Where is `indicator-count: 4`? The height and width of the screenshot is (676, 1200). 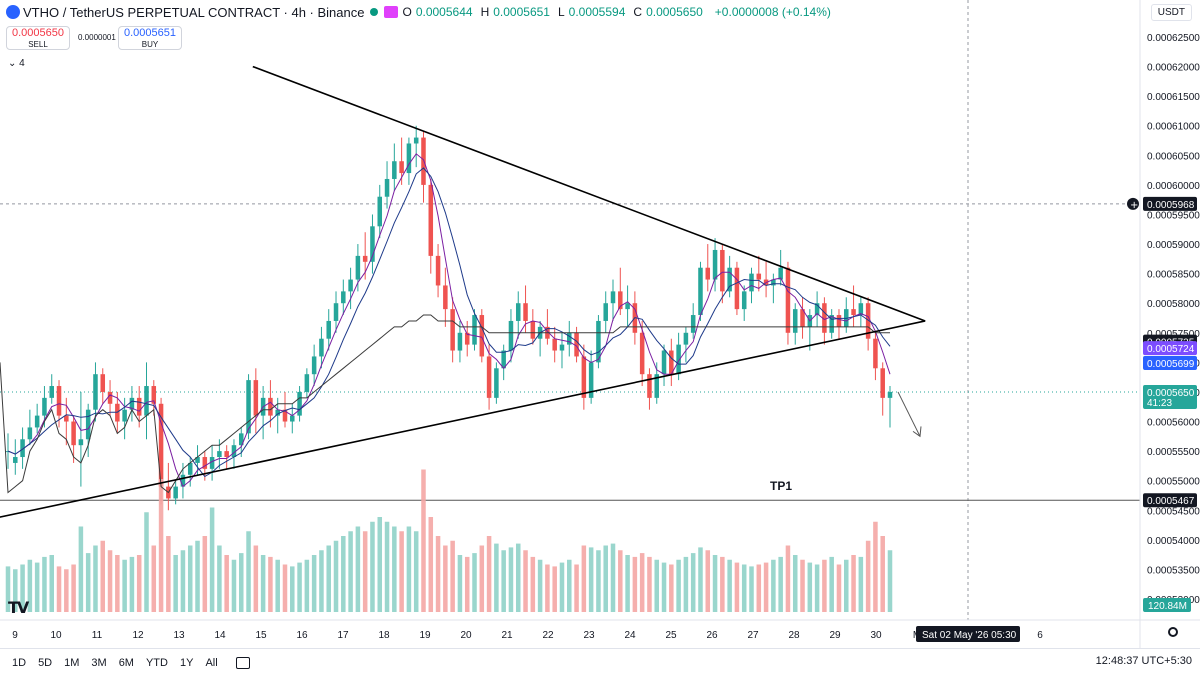
indicator-count: 4 is located at coordinates (22, 63).